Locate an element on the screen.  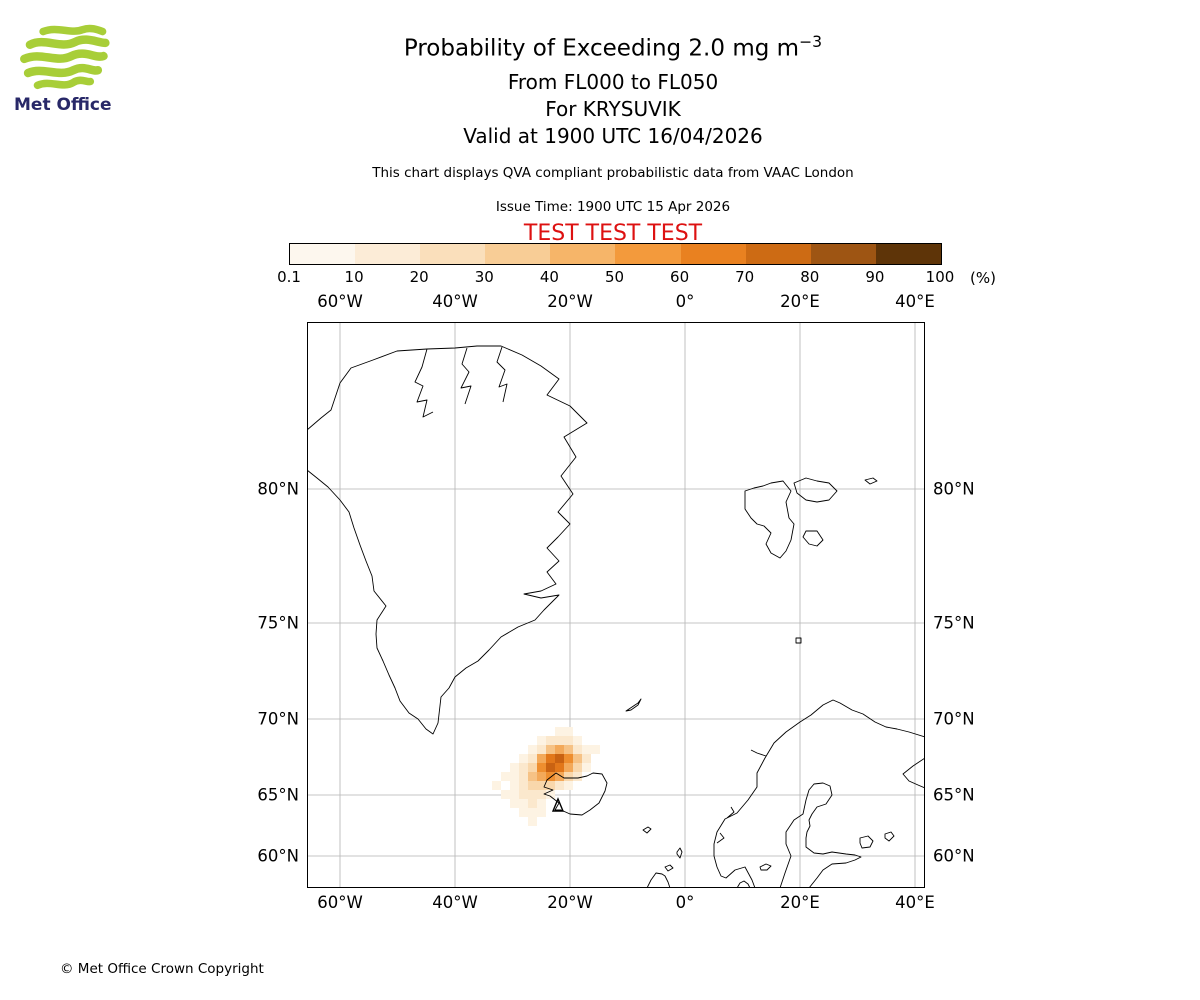
bear-island is located at coordinates (798, 640).